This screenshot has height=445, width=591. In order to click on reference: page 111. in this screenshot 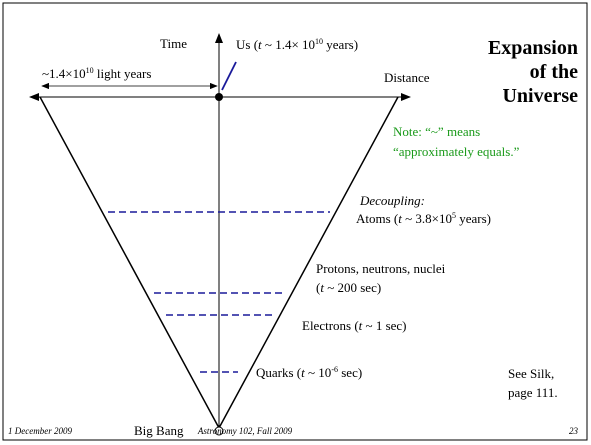, I will do `click(533, 392)`.